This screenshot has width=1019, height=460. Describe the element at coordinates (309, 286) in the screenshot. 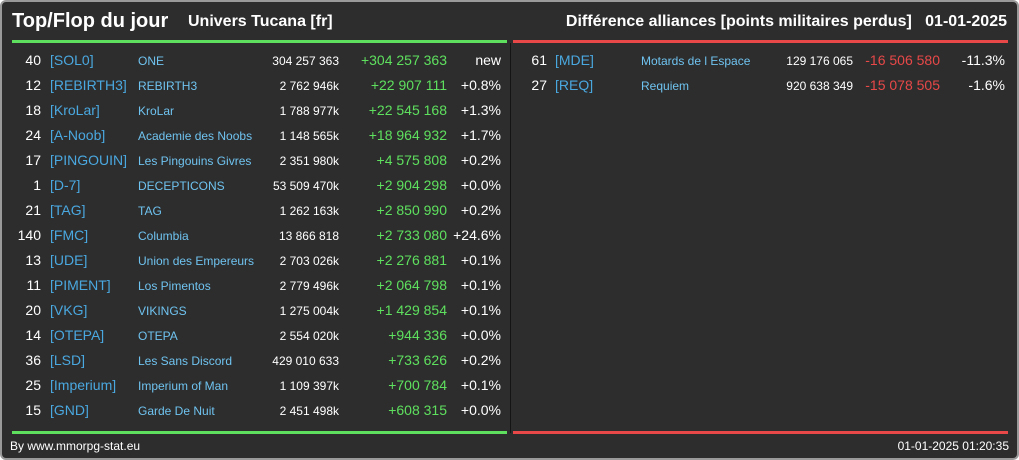

I see `alliance-points: 2 779 496k` at that location.